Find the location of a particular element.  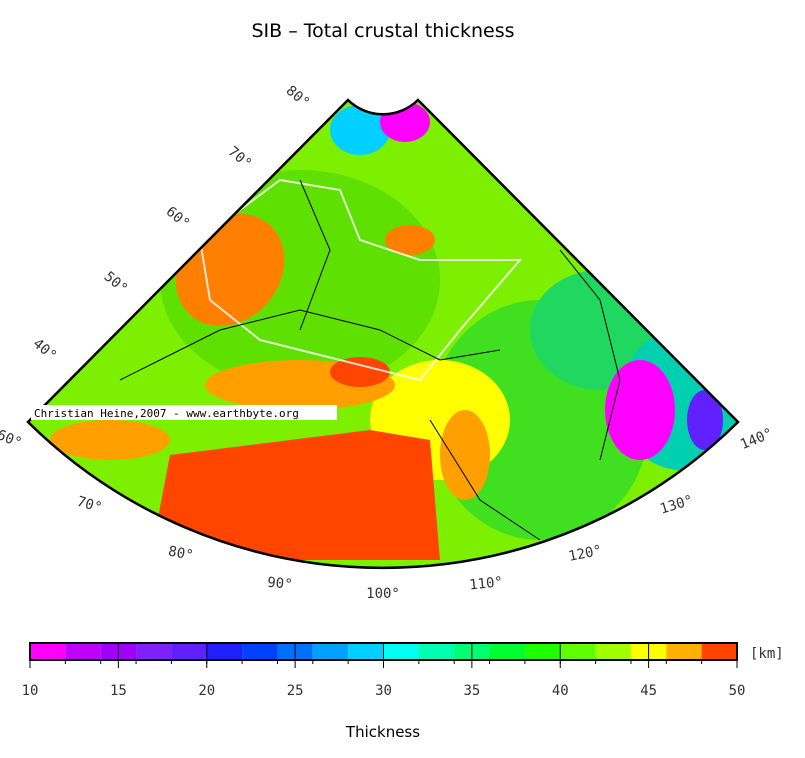

lat-label: 40° is located at coordinates (45, 350).